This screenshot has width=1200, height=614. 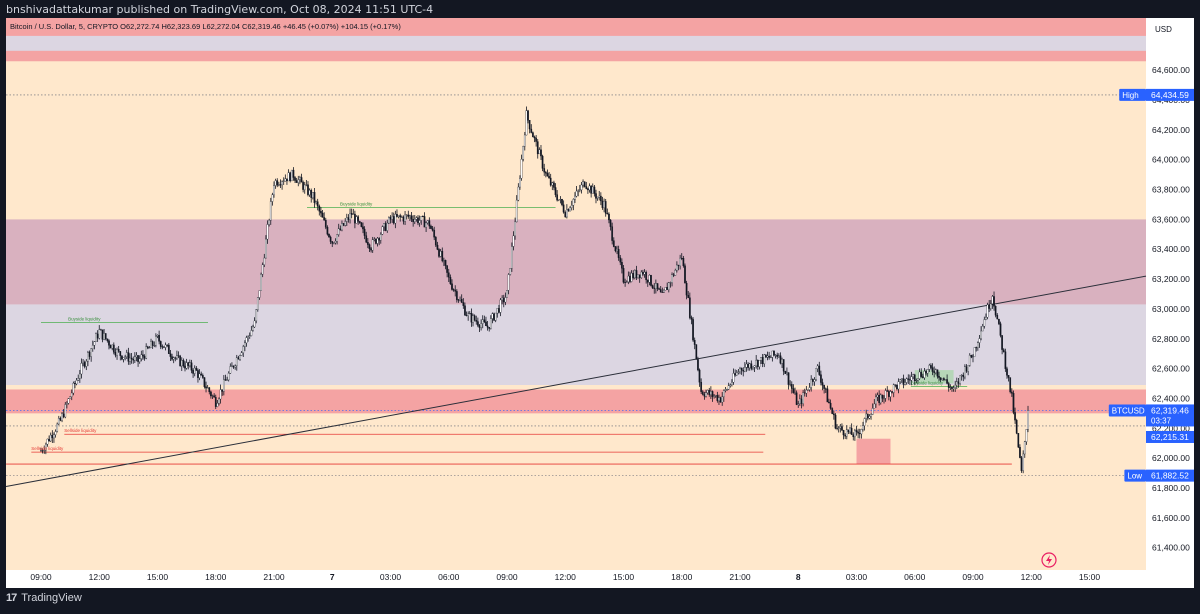 I want to click on y-tick-label: 61,600.00, so click(x=1171, y=518).